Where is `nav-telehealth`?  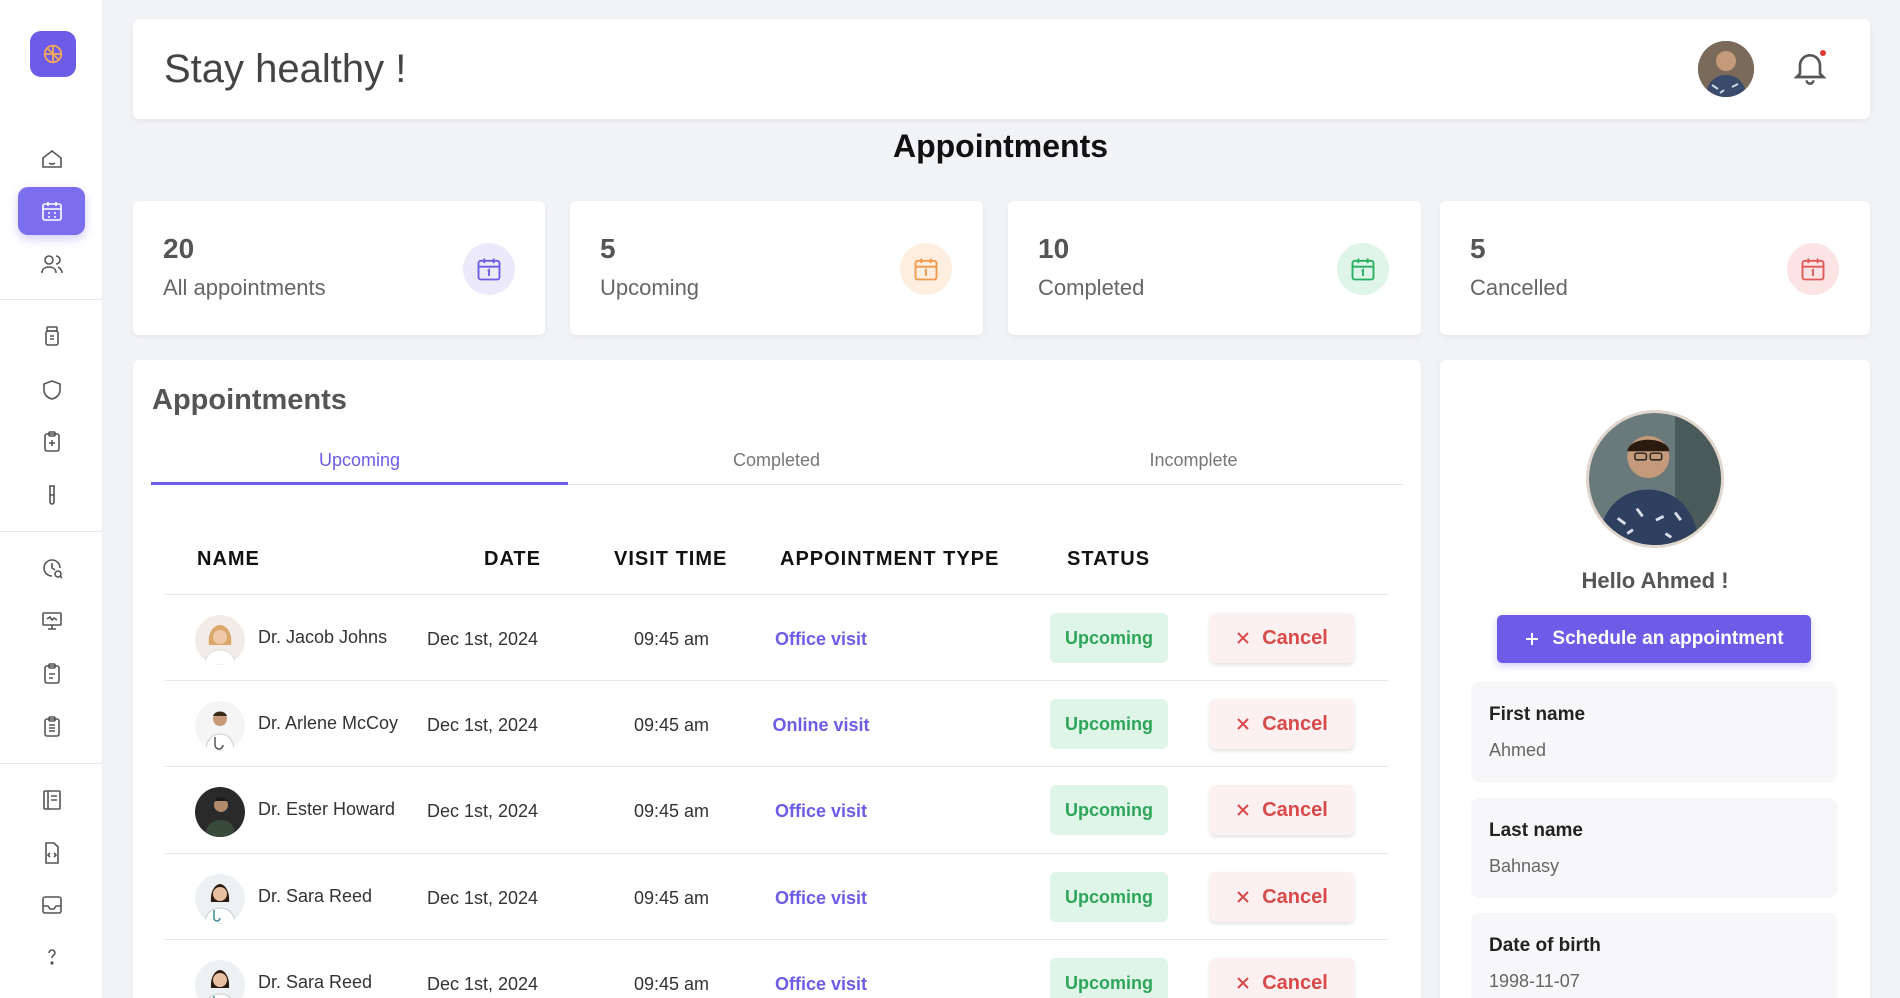 nav-telehealth is located at coordinates (51, 621).